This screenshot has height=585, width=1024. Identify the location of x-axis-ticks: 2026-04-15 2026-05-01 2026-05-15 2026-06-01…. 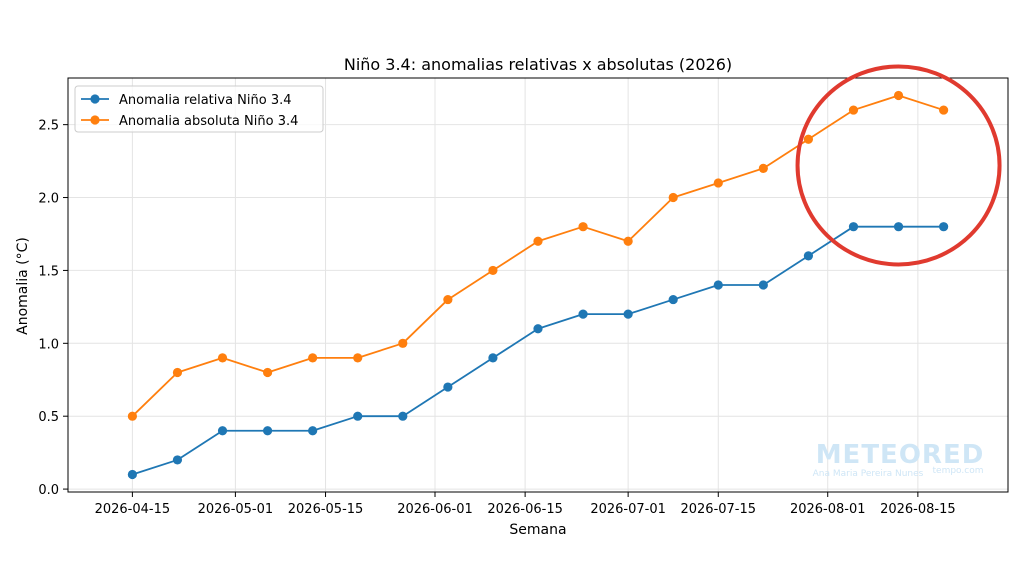
(525, 504).